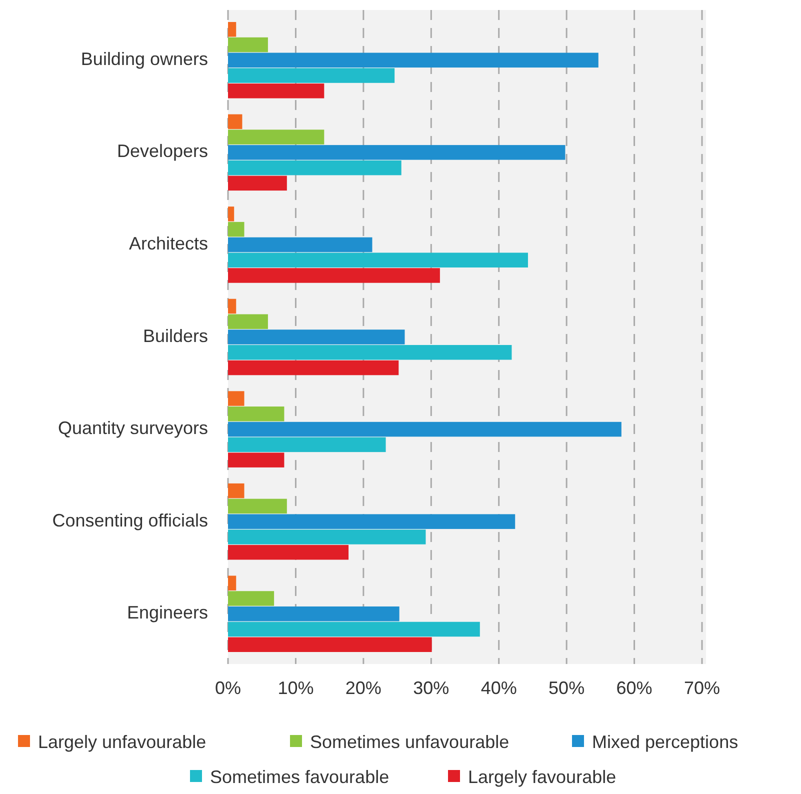 The height and width of the screenshot is (794, 801). Describe the element at coordinates (144, 58) in the screenshot. I see `y-tick-label: Building owners` at that location.